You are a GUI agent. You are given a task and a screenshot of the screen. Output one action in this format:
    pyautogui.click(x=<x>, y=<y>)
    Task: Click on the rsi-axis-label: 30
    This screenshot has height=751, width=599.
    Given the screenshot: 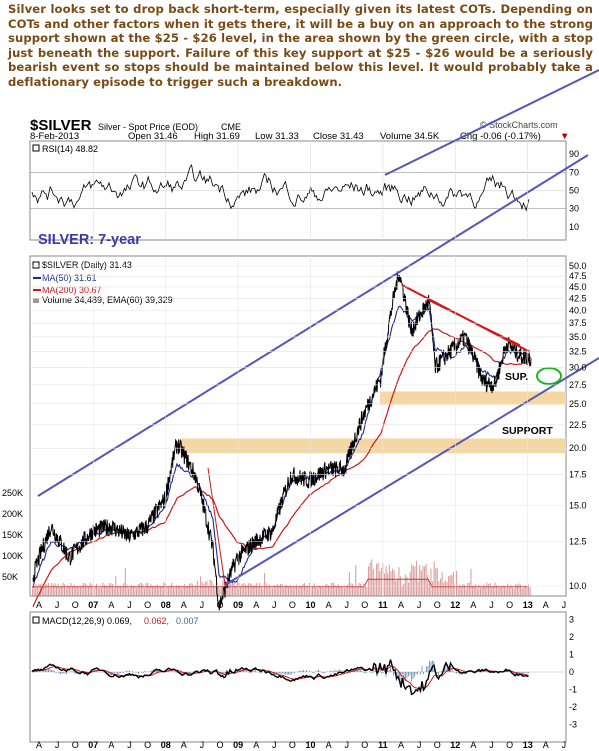 What is the action you would take?
    pyautogui.click(x=574, y=209)
    